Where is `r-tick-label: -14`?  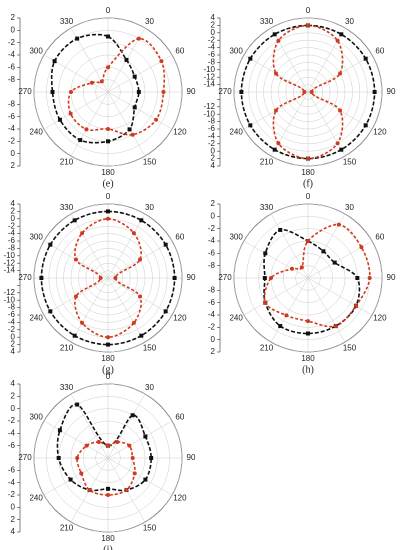 r-tick-label: -14 is located at coordinates (9, 270).